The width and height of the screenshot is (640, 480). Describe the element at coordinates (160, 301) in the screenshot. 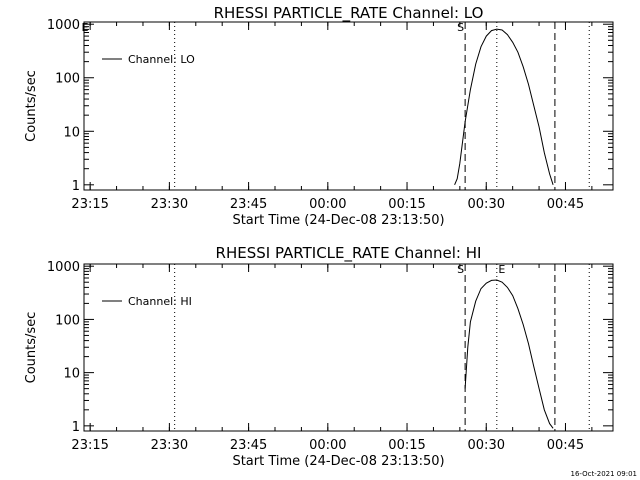

I see `legend-label: Channel: HI` at that location.